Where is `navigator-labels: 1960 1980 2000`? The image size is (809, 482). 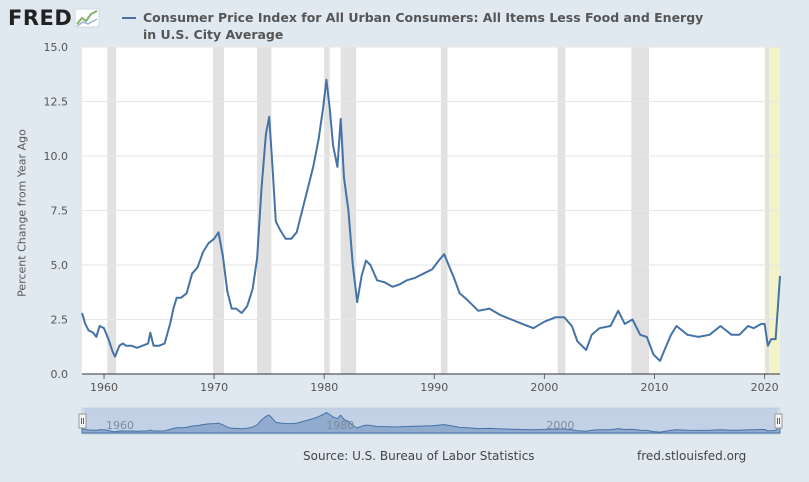 navigator-labels: 1960 1980 2000 is located at coordinates (340, 425).